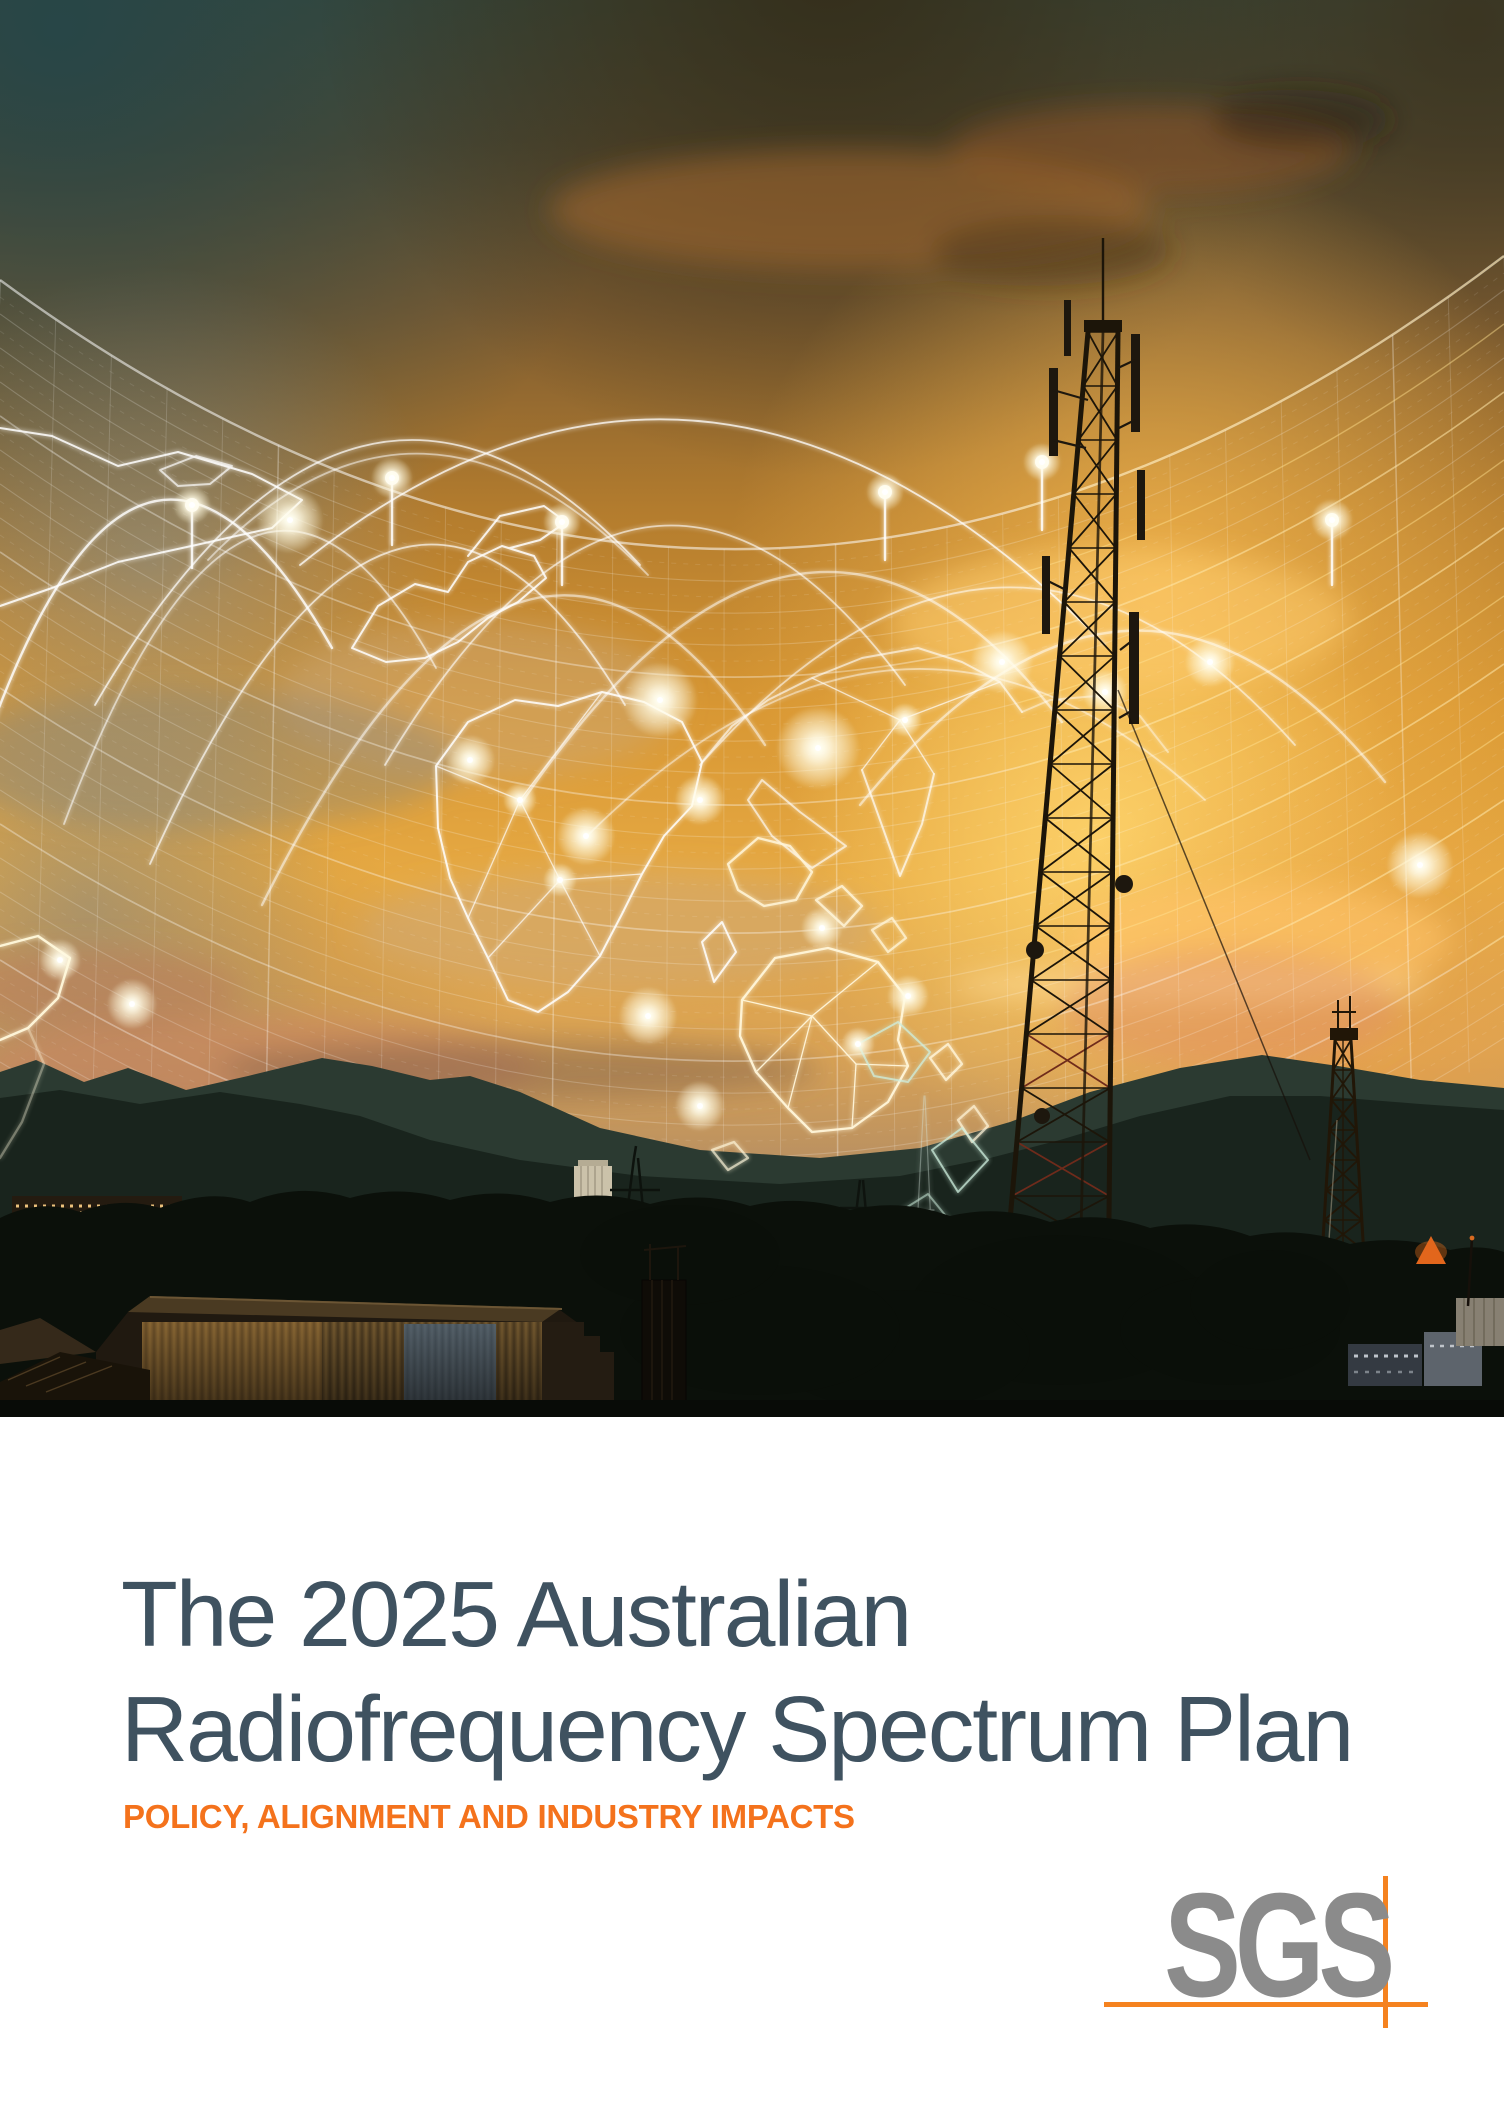 This screenshot has height=2126, width=1504. I want to click on logo-wordmark: SGS, so click(1279, 1945).